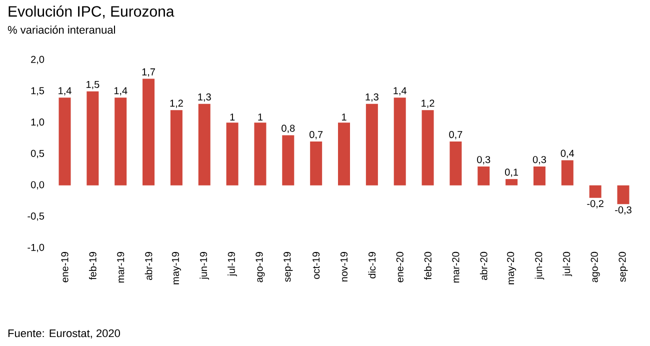 The height and width of the screenshot is (346, 650). What do you see at coordinates (64, 267) in the screenshot?
I see `x-tick-label: ene-19` at bounding box center [64, 267].